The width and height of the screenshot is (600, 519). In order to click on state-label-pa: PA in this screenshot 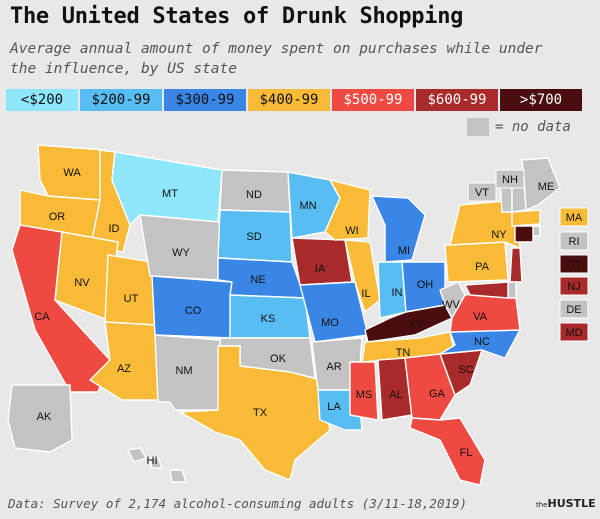, I will do `click(482, 267)`.